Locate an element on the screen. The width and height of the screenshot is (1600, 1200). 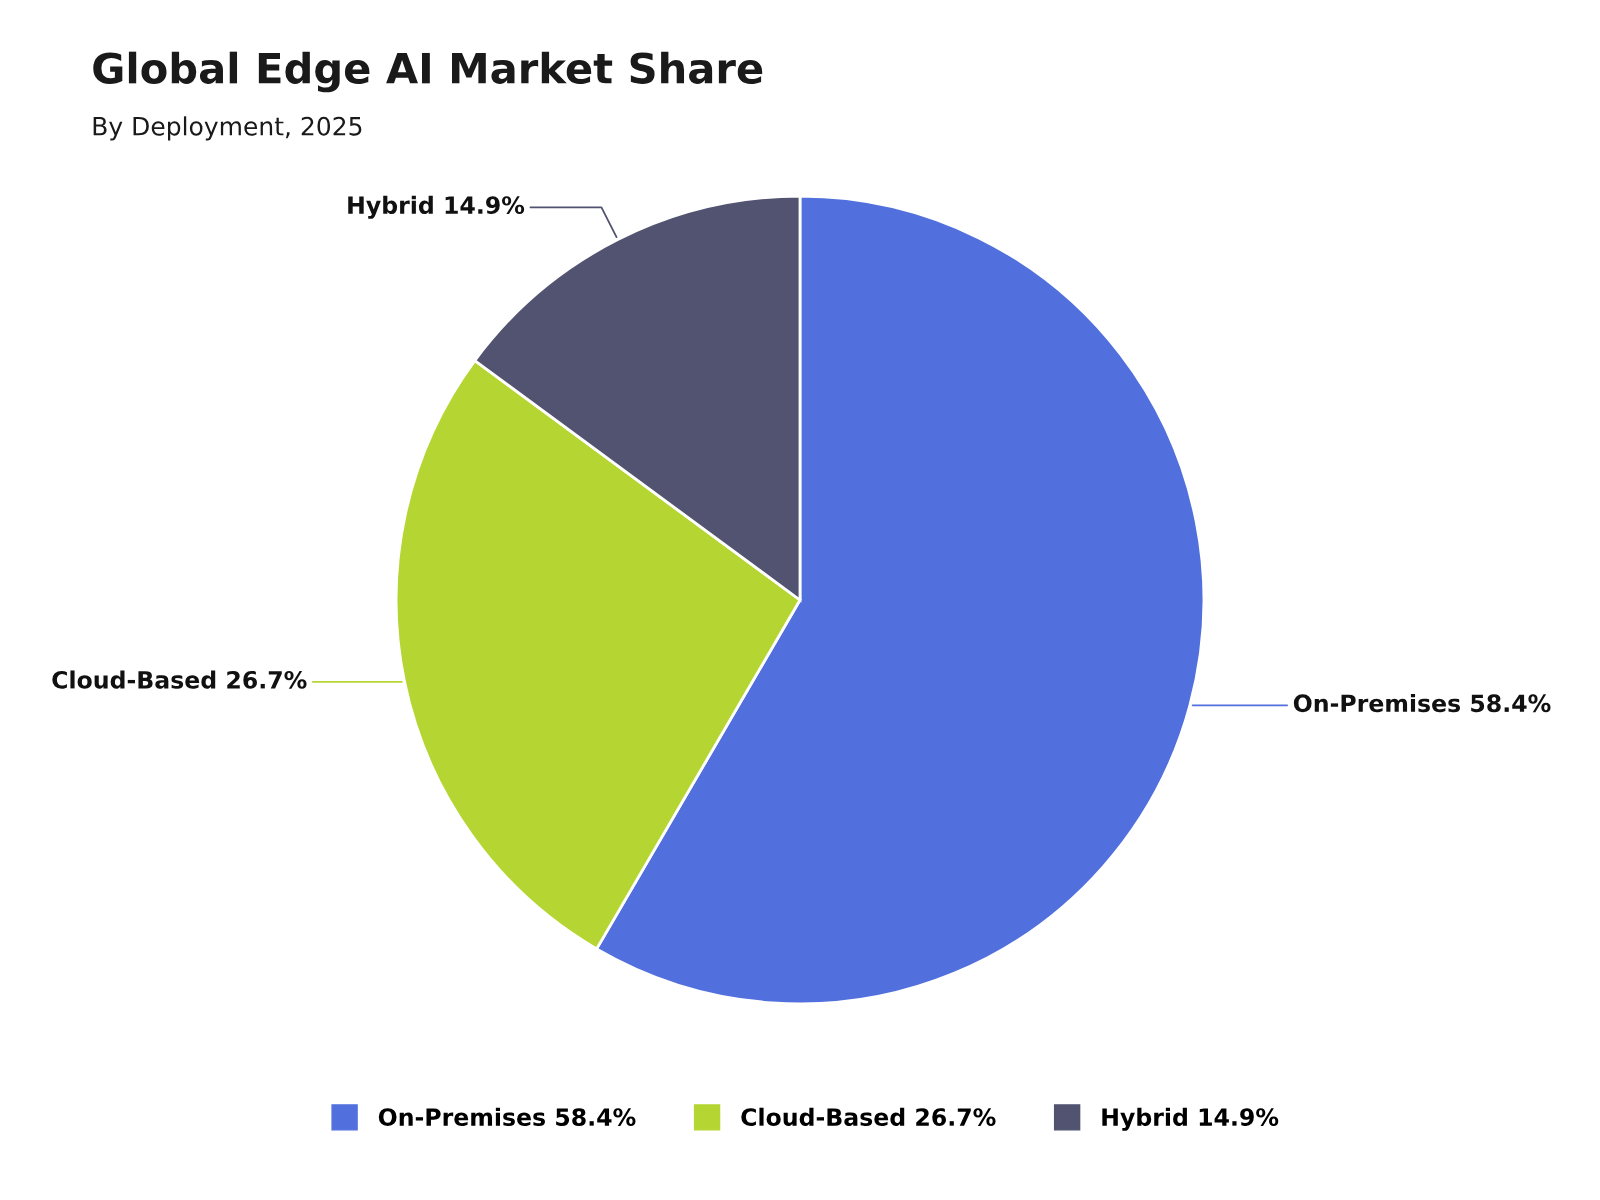
chart-title: Global Edge AI Market Share is located at coordinates (428, 72).